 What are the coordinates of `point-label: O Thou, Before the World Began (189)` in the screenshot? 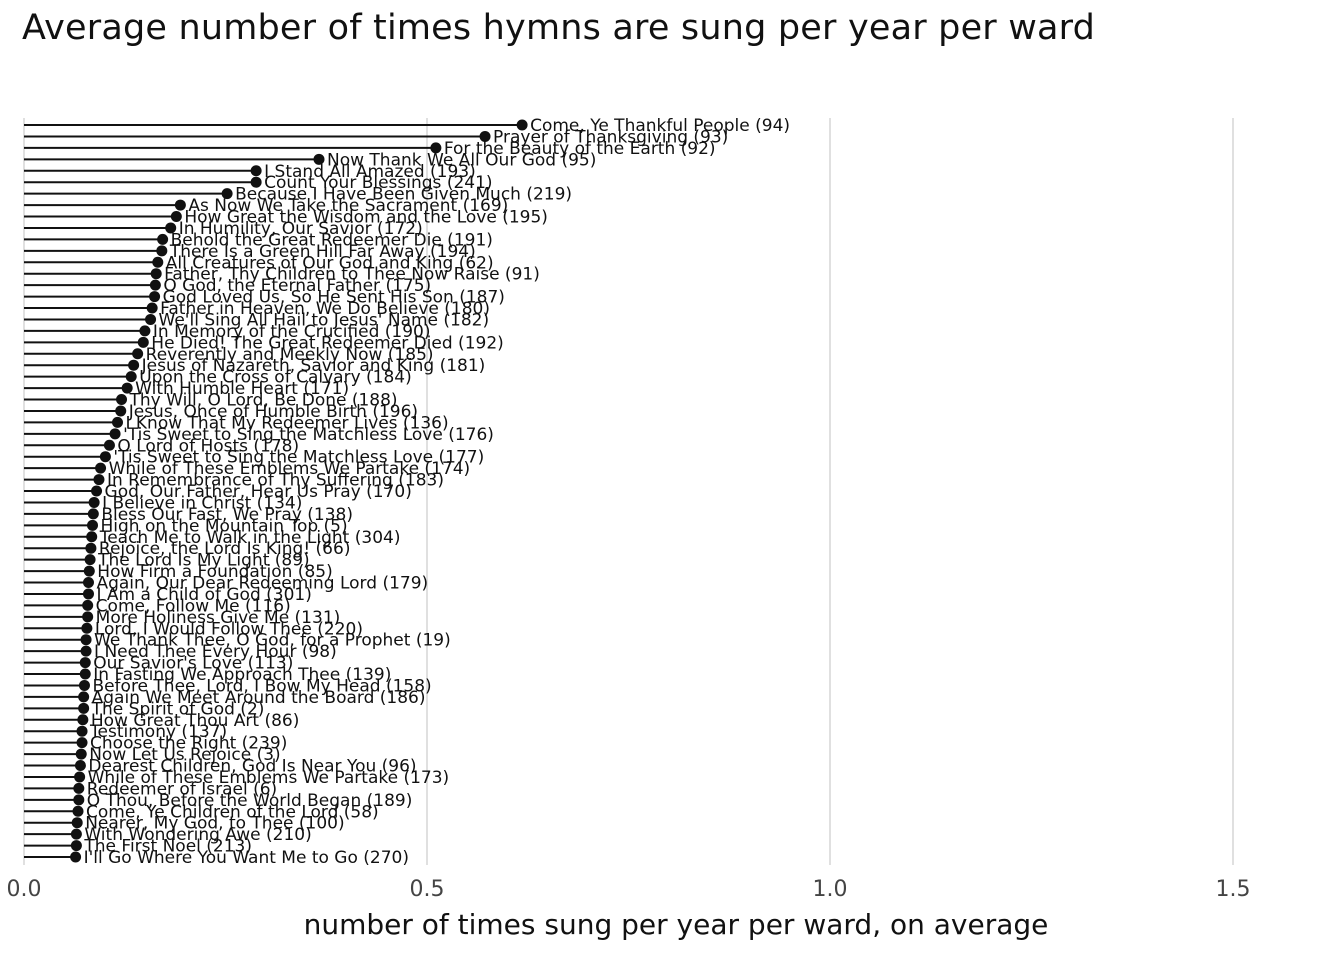 It's located at (250, 801).